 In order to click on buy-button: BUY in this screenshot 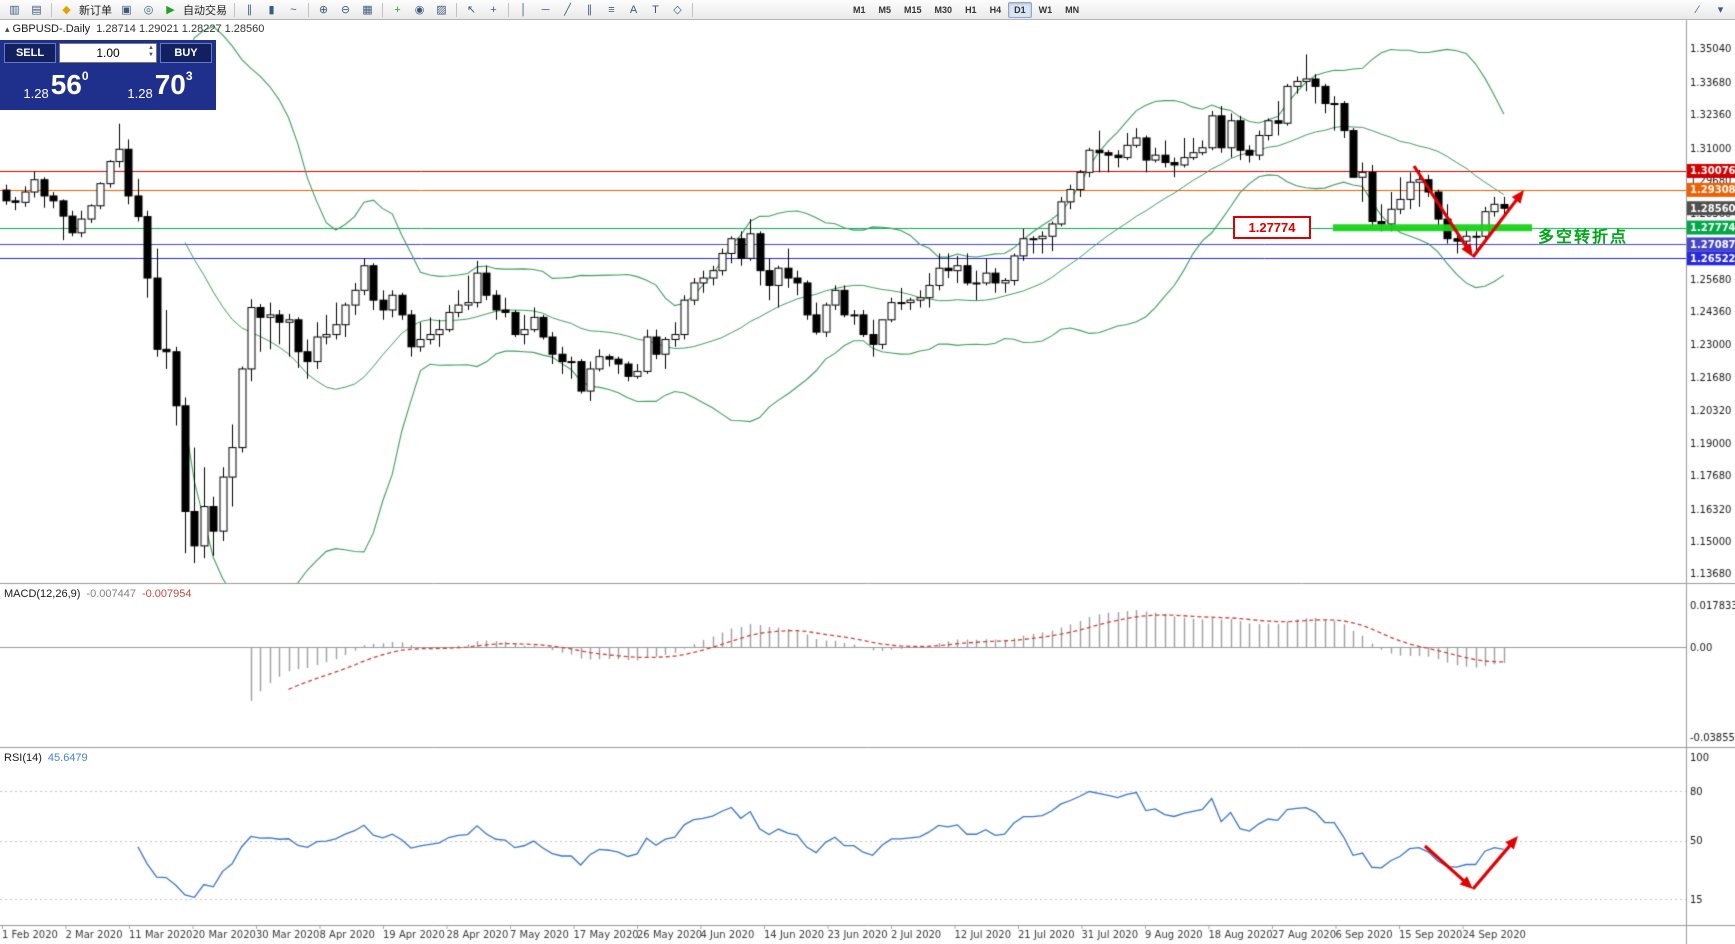, I will do `click(186, 53)`.